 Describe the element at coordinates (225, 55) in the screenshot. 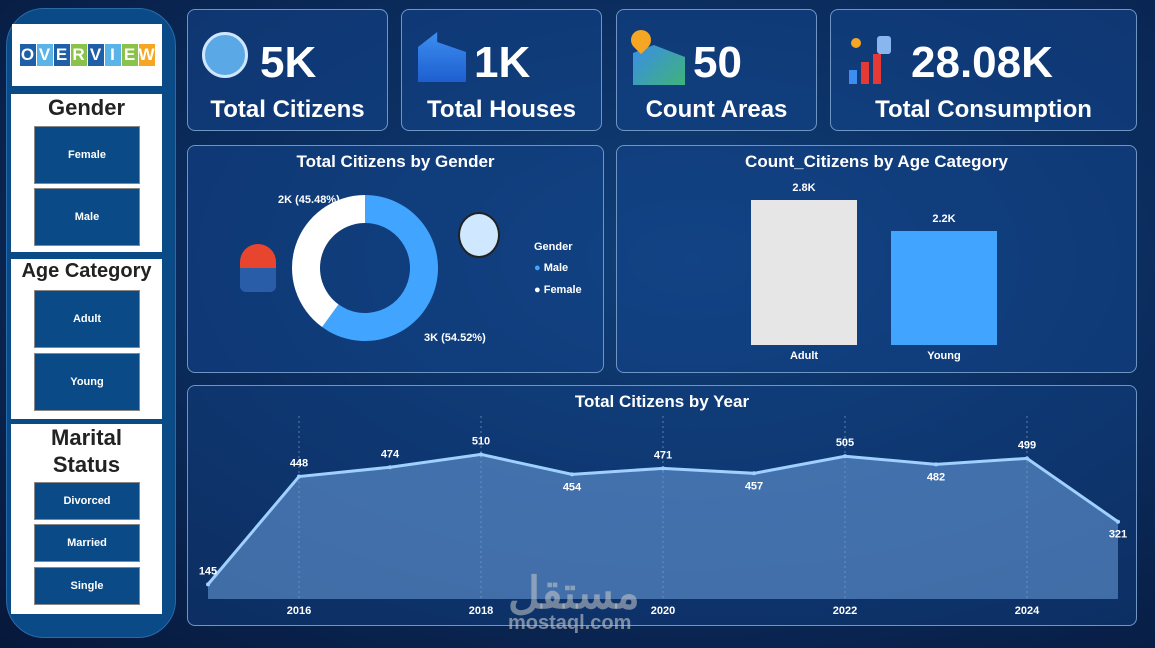

I see `citizens-globe-icon` at that location.